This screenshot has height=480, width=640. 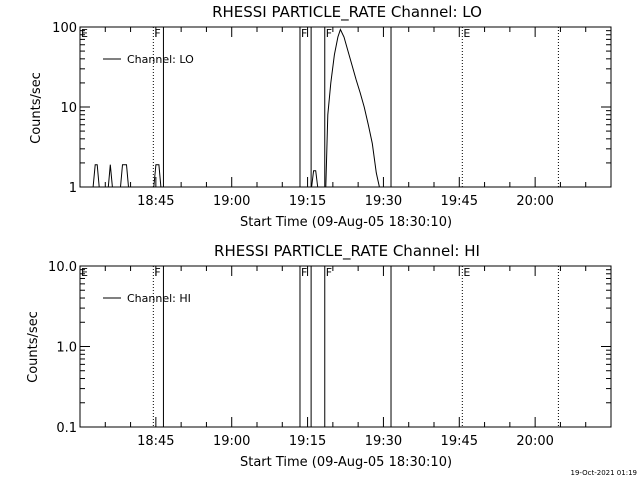 I want to click on legend: Channel: LO, so click(x=148, y=59).